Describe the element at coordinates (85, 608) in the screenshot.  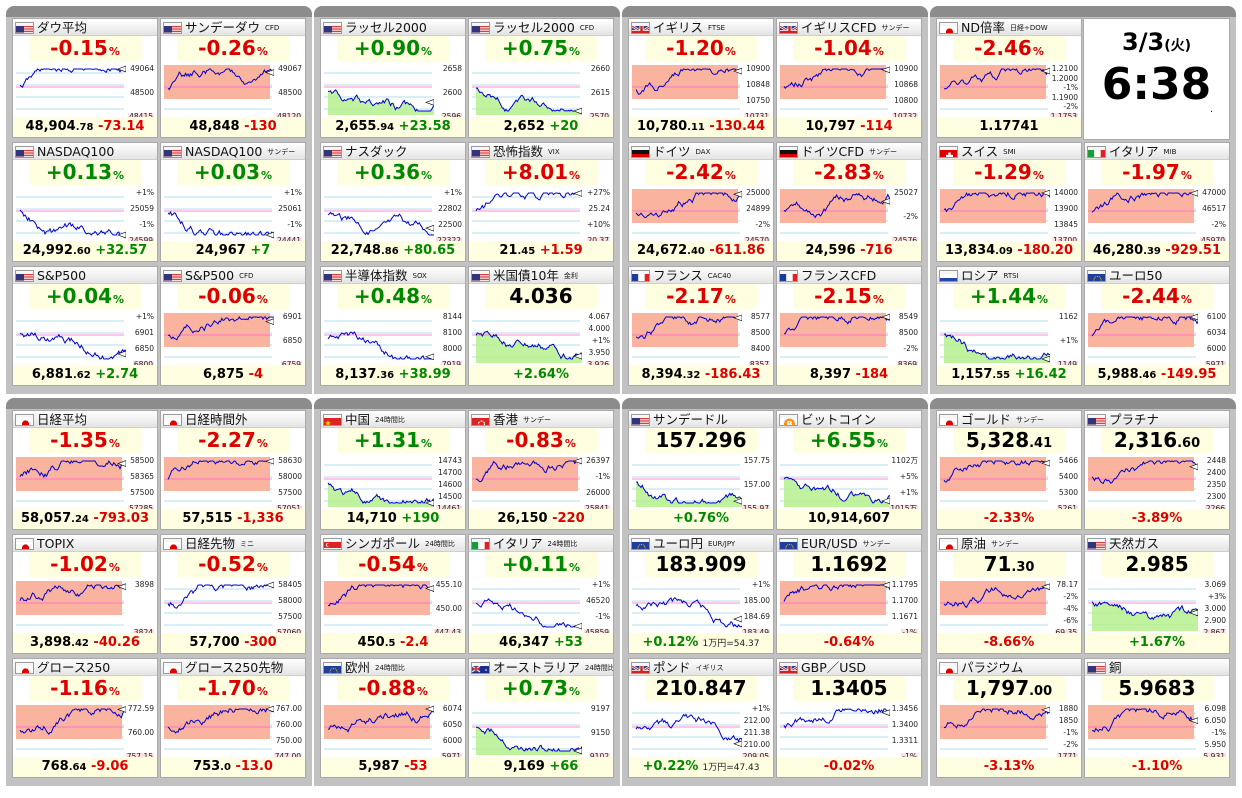
I see `price-chart: 38983824` at that location.